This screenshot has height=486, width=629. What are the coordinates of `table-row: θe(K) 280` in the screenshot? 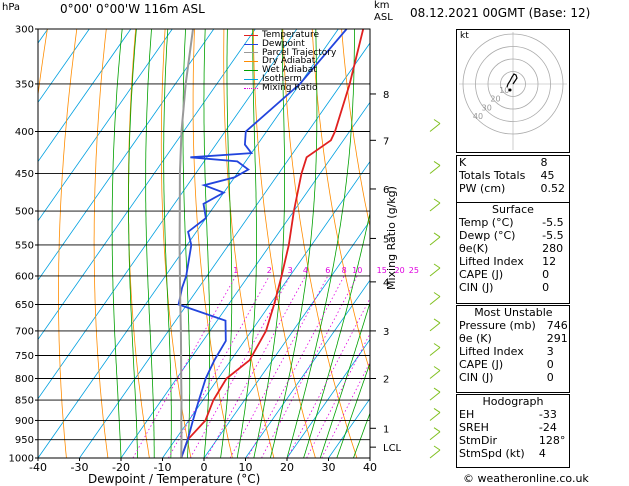 It's located at (513, 248).